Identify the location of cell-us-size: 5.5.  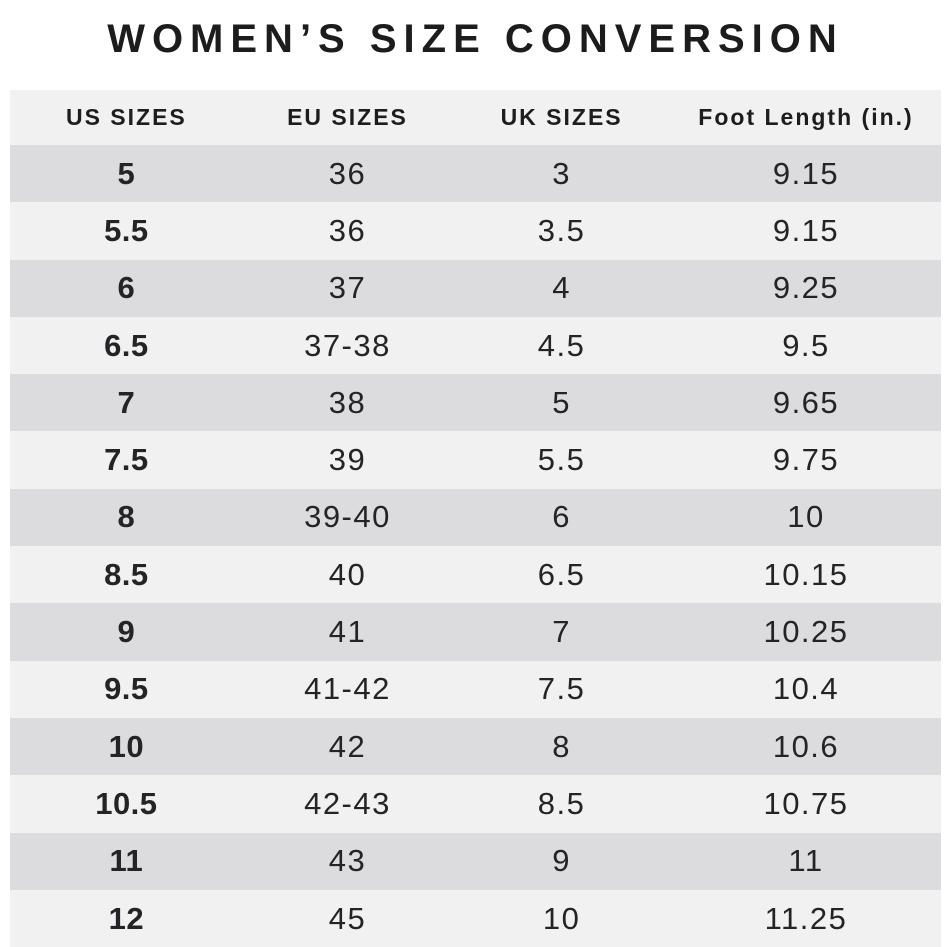
(126, 230).